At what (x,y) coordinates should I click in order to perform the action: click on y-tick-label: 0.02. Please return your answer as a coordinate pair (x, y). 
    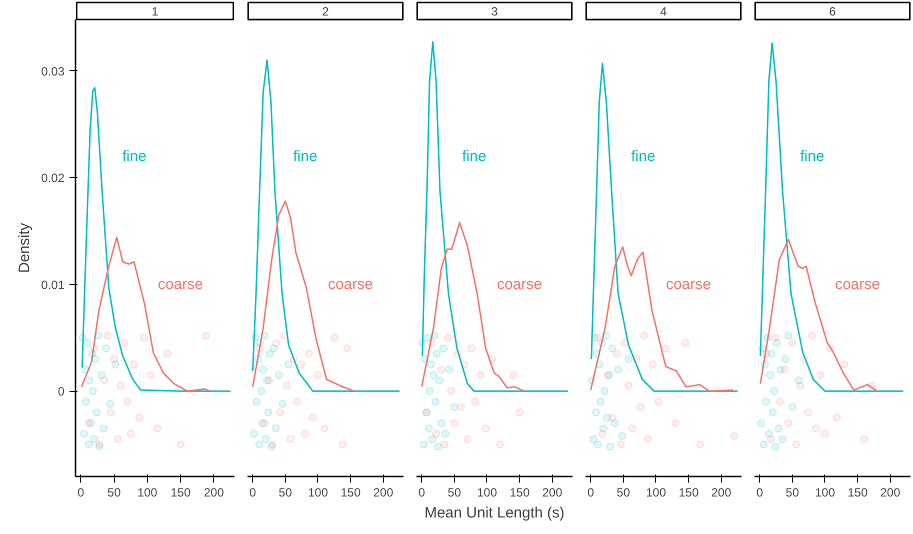
    Looking at the image, I should click on (53, 178).